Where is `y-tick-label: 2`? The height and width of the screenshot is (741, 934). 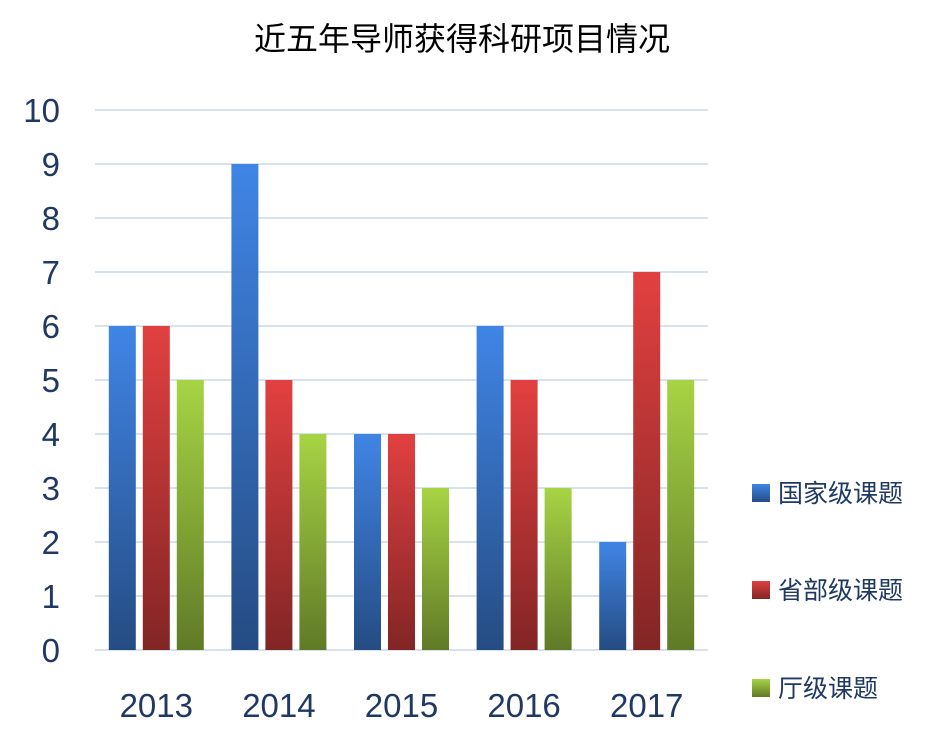 y-tick-label: 2 is located at coordinates (51, 542).